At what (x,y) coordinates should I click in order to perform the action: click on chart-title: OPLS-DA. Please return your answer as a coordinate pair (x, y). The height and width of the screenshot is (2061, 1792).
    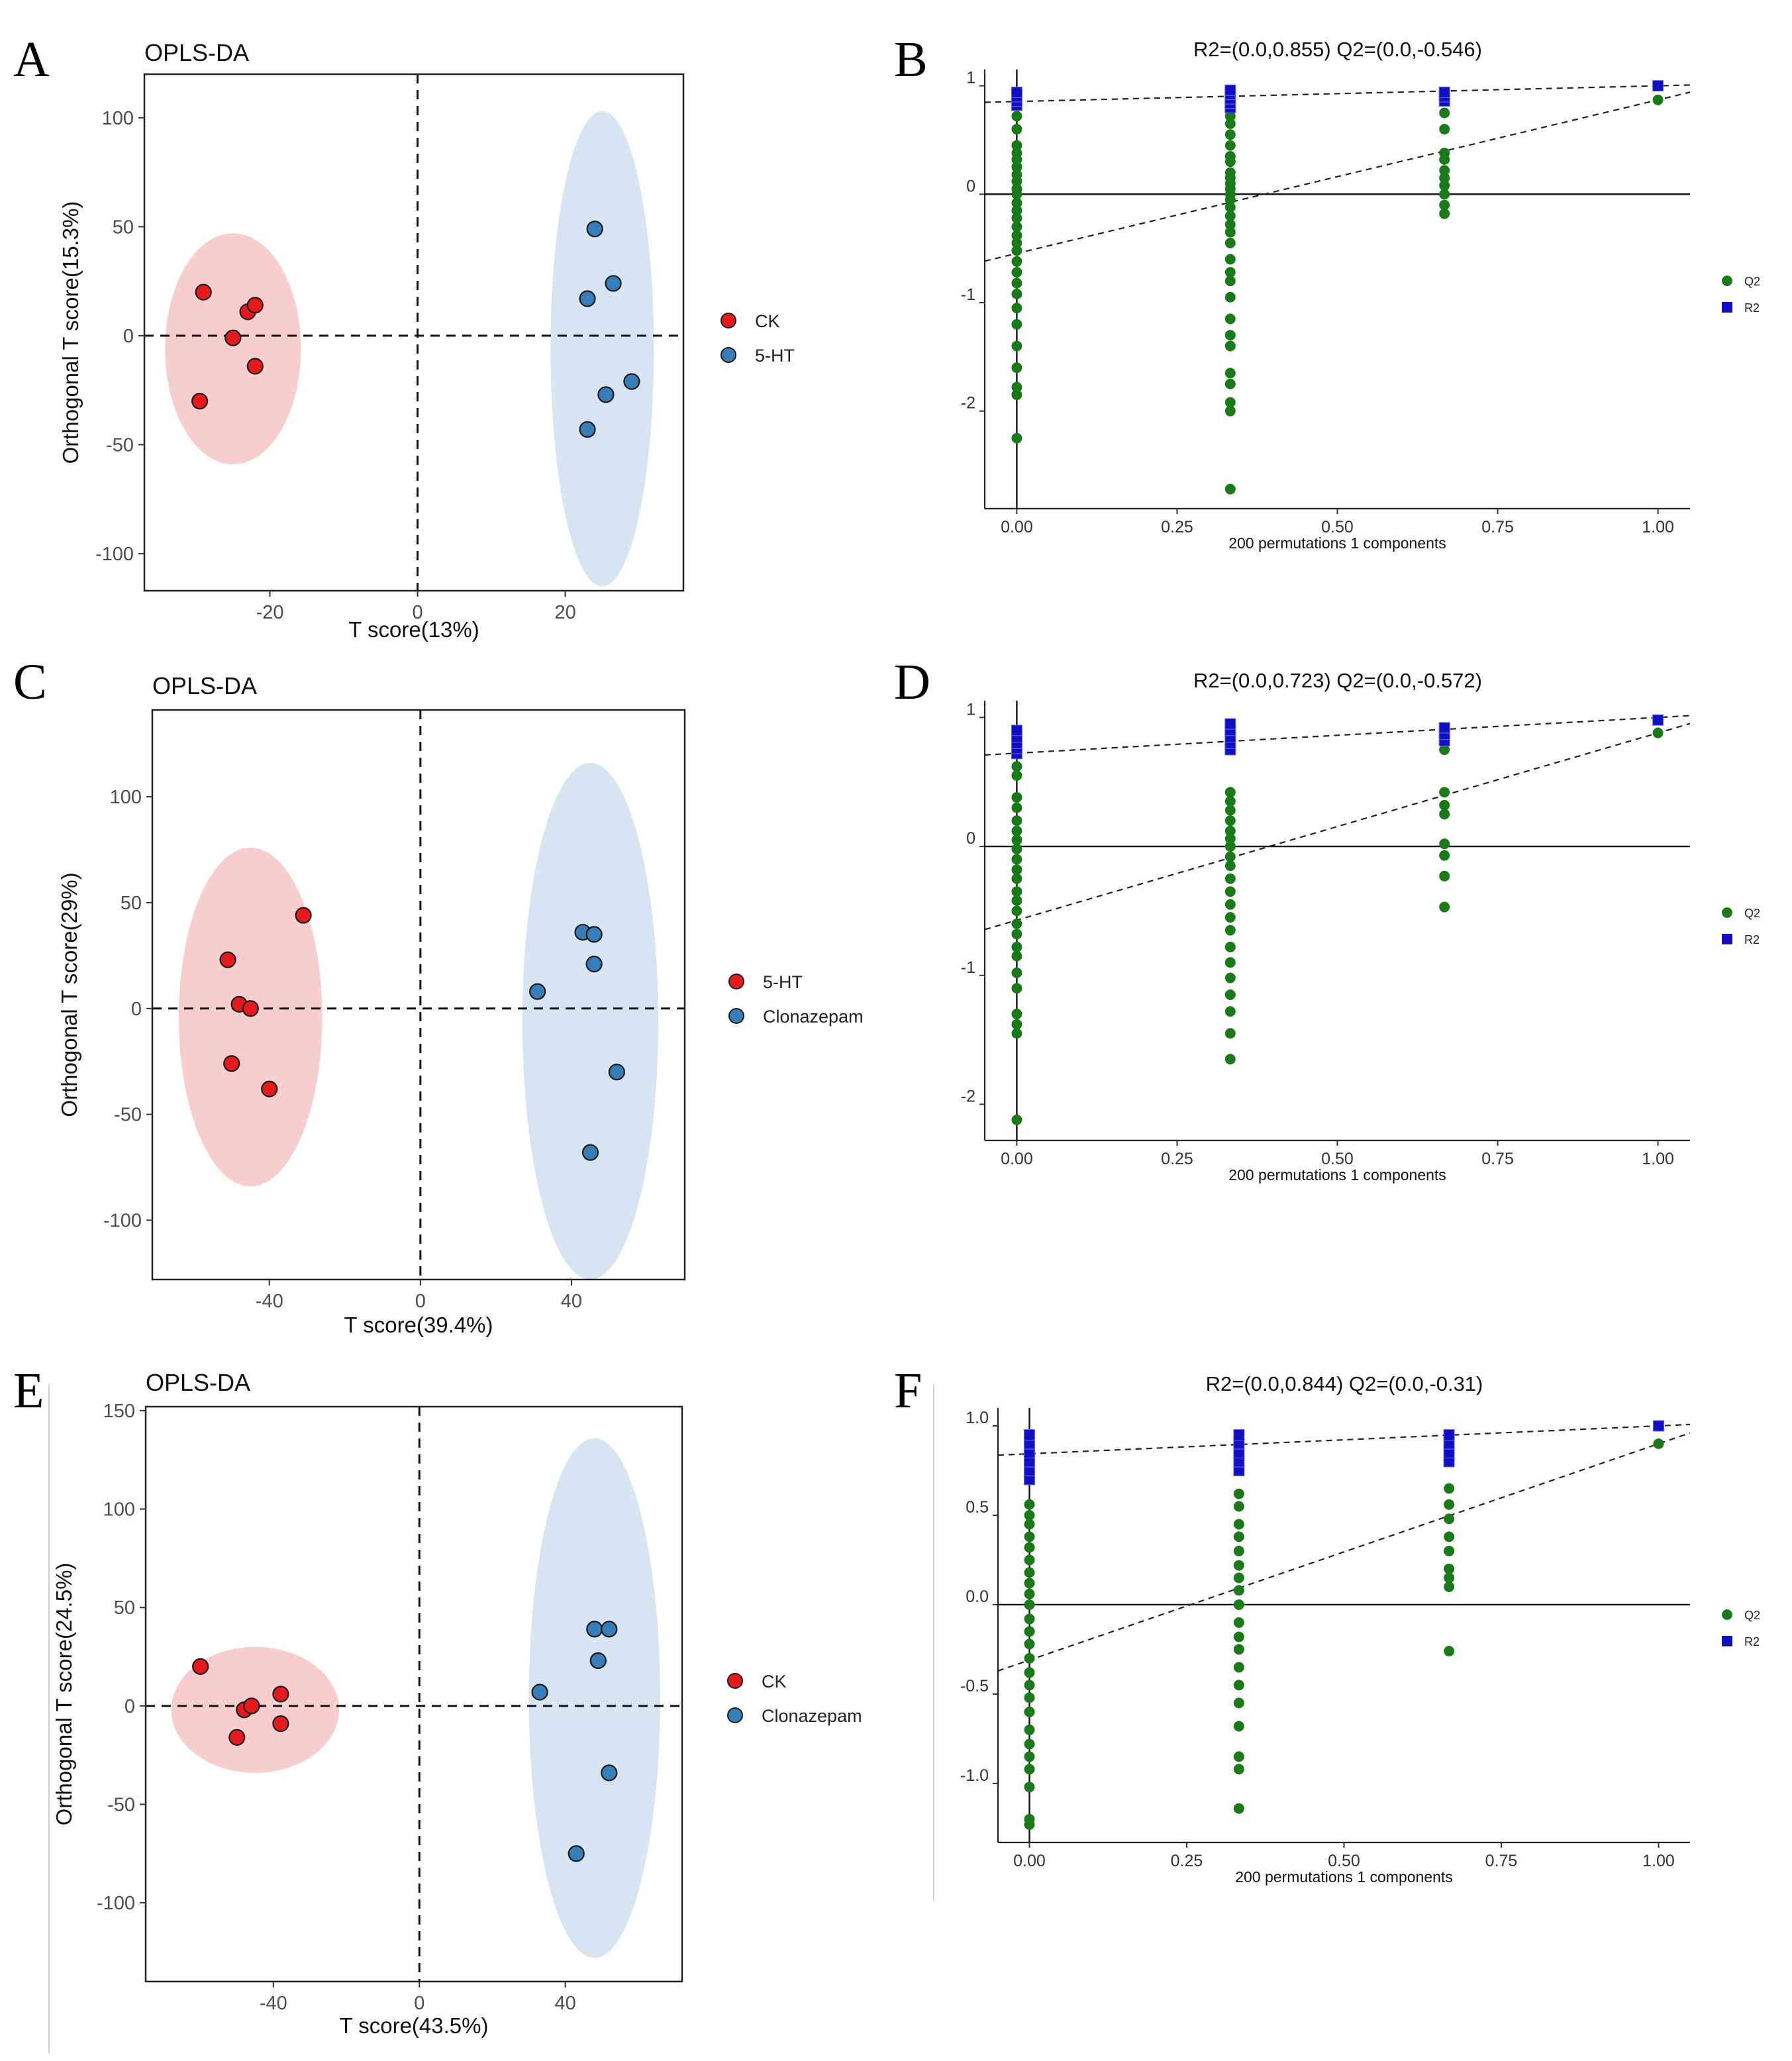
    Looking at the image, I should click on (204, 685).